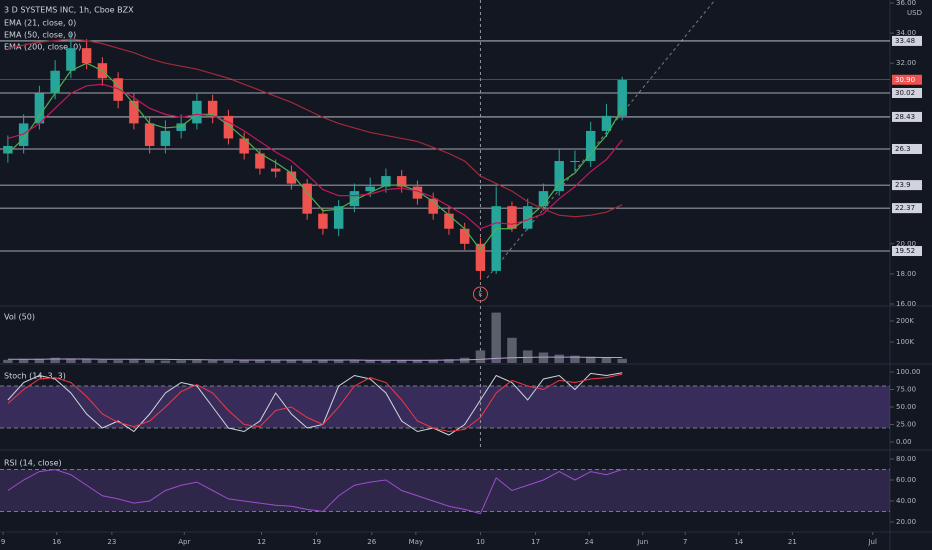  What do you see at coordinates (906, 522) in the screenshot?
I see `y-tick-label: 20.00` at bounding box center [906, 522].